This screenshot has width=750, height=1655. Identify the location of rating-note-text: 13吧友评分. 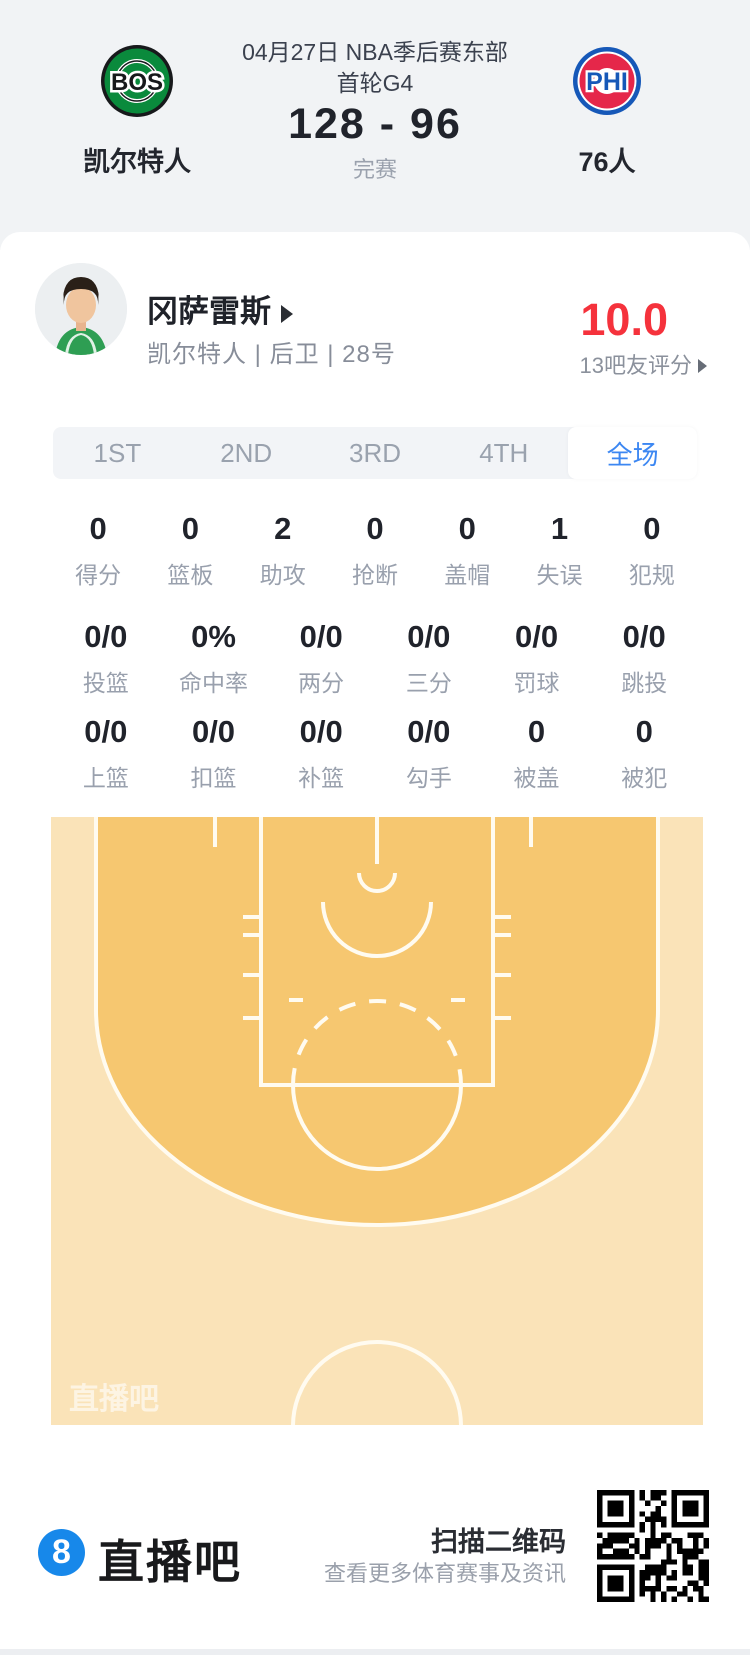
(635, 365).